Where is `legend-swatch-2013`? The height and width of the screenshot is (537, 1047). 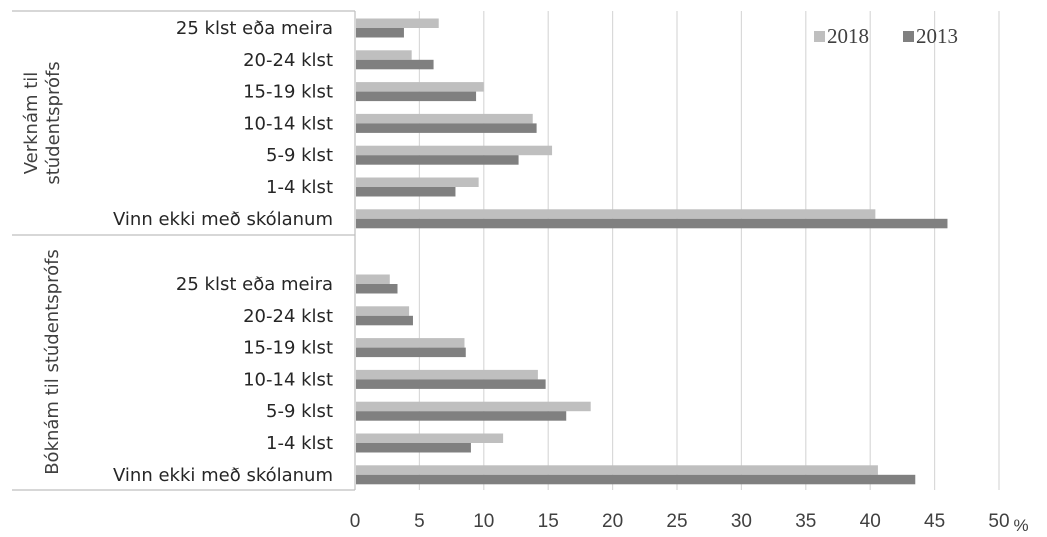 legend-swatch-2013 is located at coordinates (908, 36).